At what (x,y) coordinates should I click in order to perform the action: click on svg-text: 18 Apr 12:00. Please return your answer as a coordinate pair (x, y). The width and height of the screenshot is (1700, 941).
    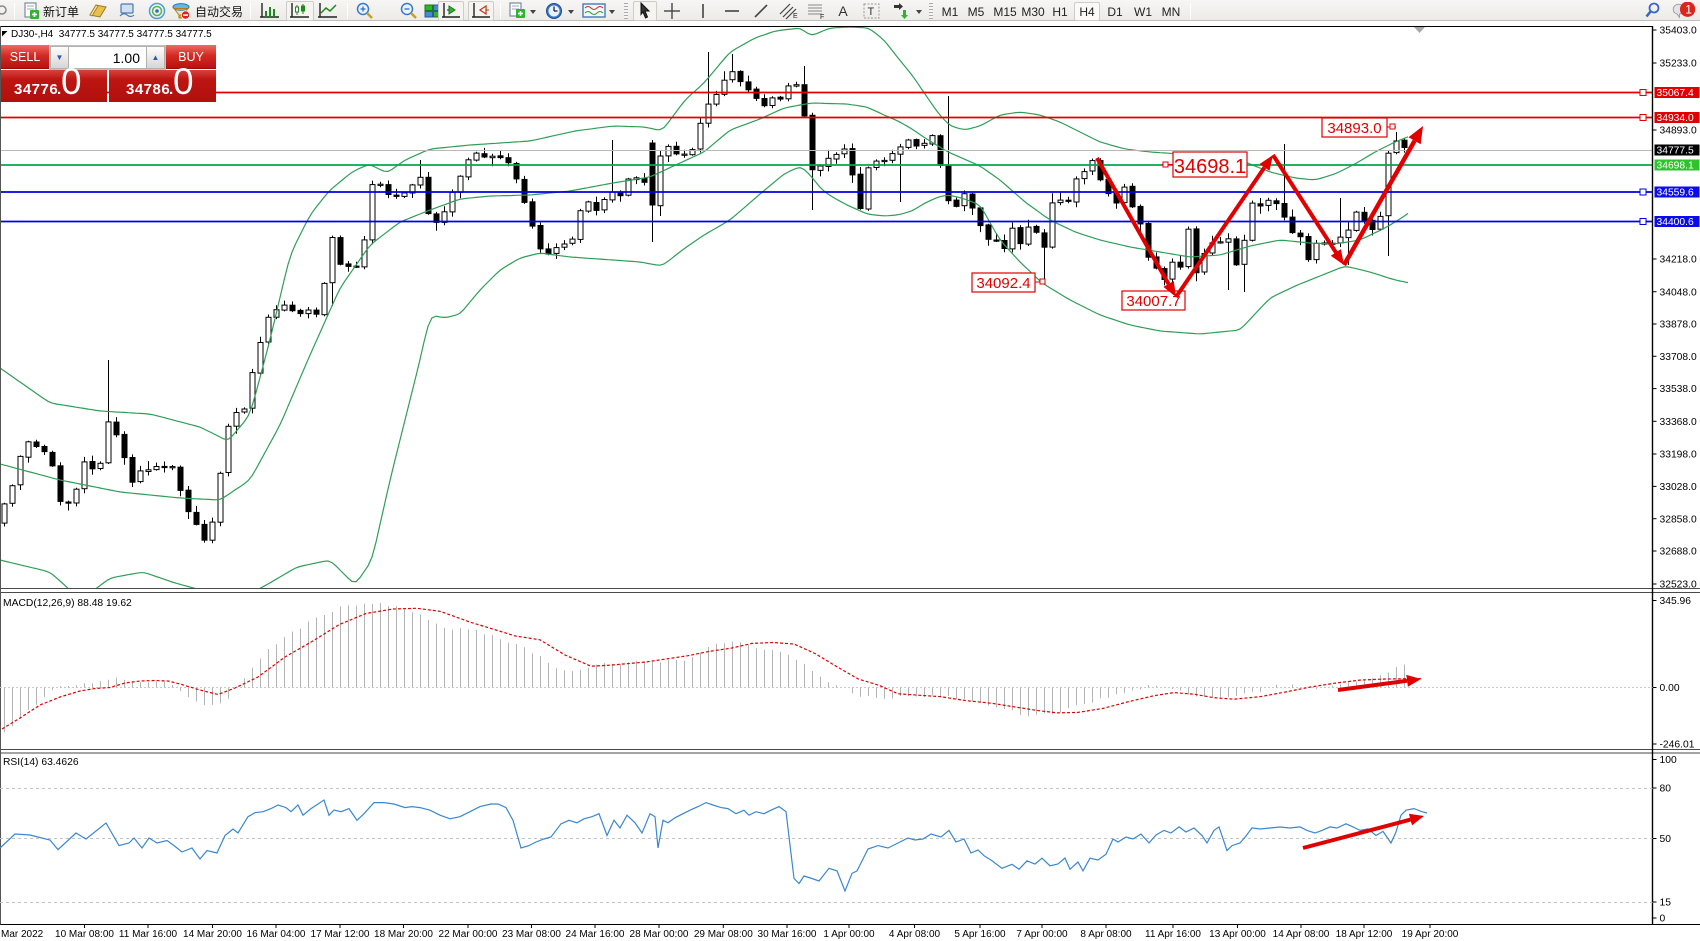
    Looking at the image, I should click on (1364, 934).